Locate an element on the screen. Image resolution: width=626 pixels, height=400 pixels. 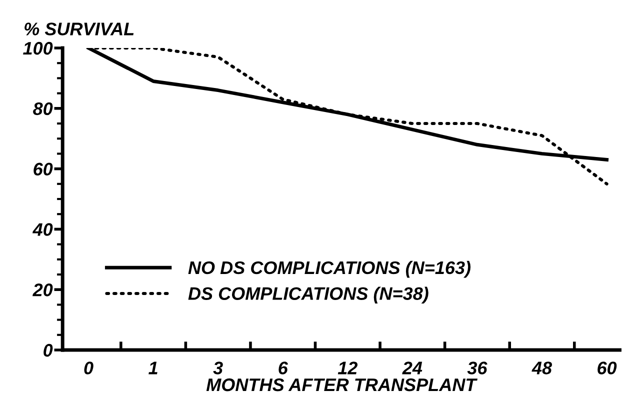
y-tick-label: 60 is located at coordinates (43, 169).